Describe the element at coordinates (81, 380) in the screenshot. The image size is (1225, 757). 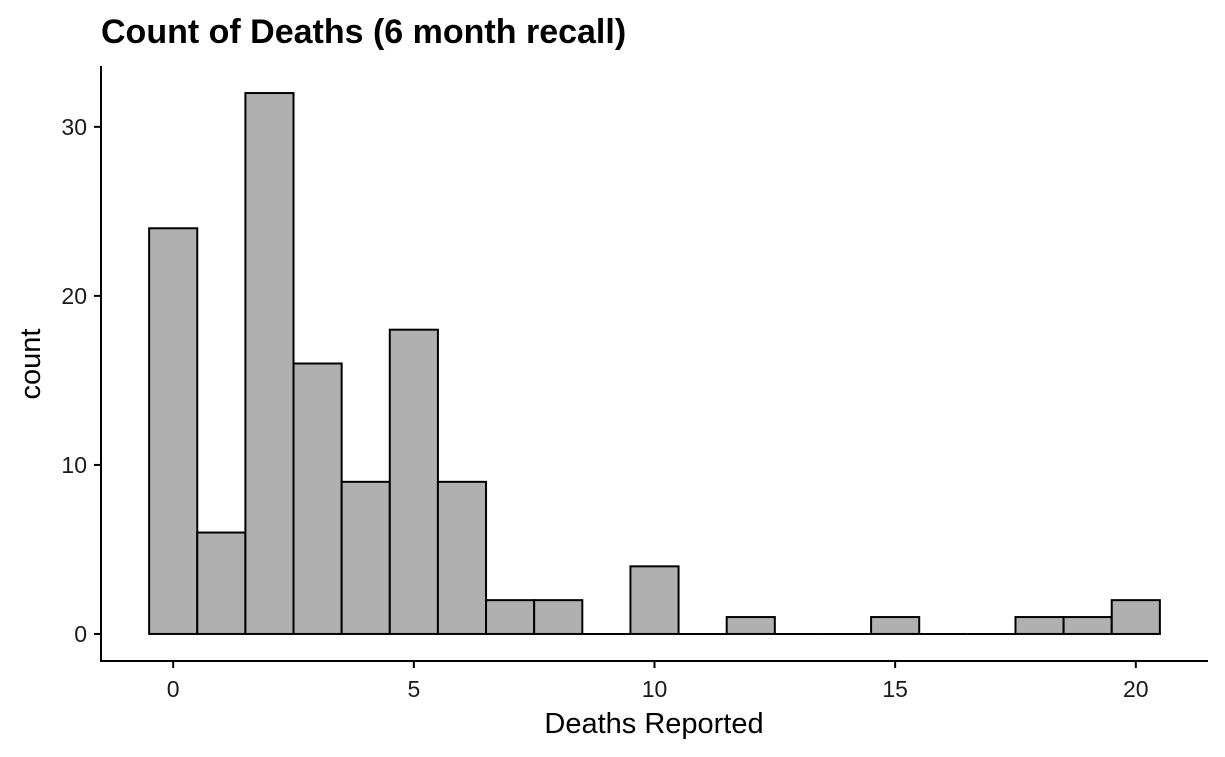
I see `y-axis-ticks: 0 10 20 30` at that location.